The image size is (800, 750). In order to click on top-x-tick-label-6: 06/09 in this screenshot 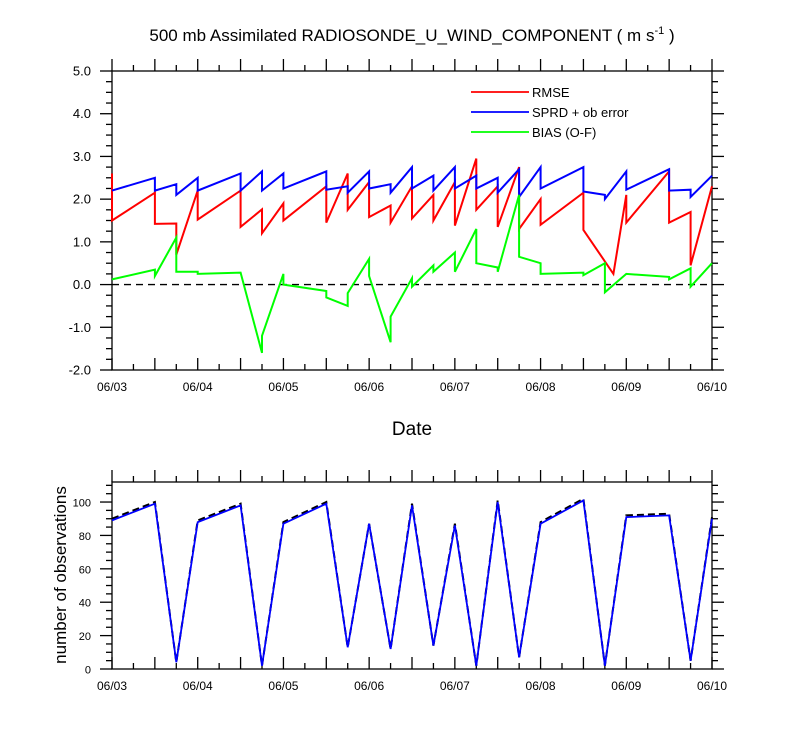, I will do `click(626, 387)`.